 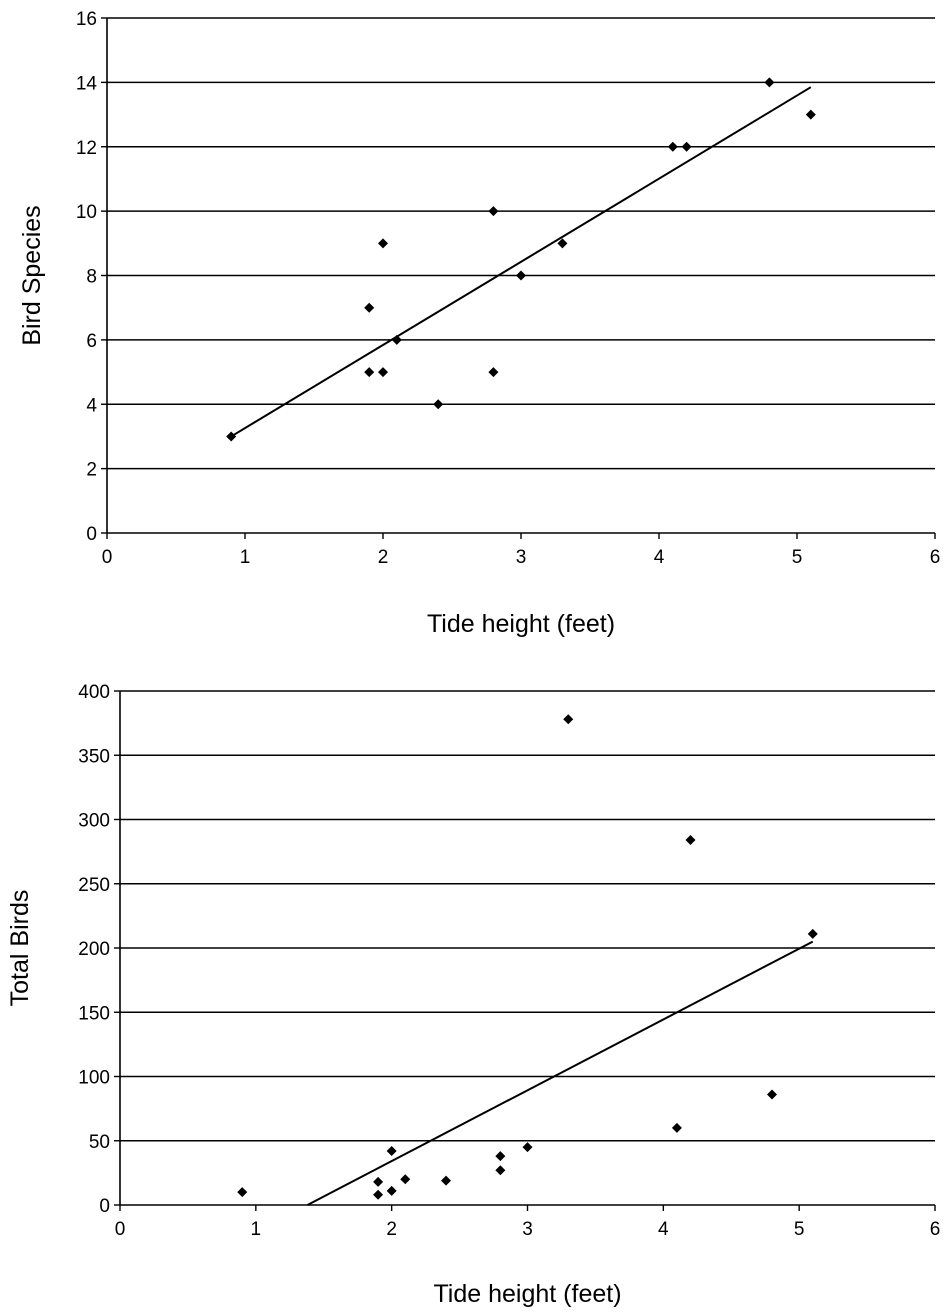 What do you see at coordinates (91, 534) in the screenshot?
I see `bird-species-y-tick-label-0: 0` at bounding box center [91, 534].